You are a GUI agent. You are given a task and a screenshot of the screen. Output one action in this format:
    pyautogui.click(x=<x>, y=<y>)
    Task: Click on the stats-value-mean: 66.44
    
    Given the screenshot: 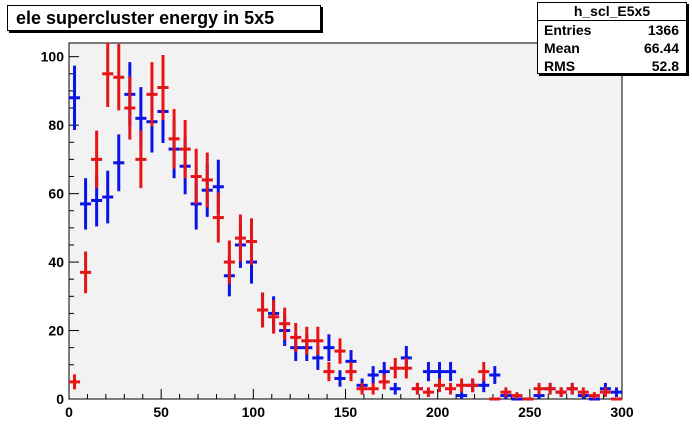 What is the action you would take?
    pyautogui.click(x=661, y=48)
    